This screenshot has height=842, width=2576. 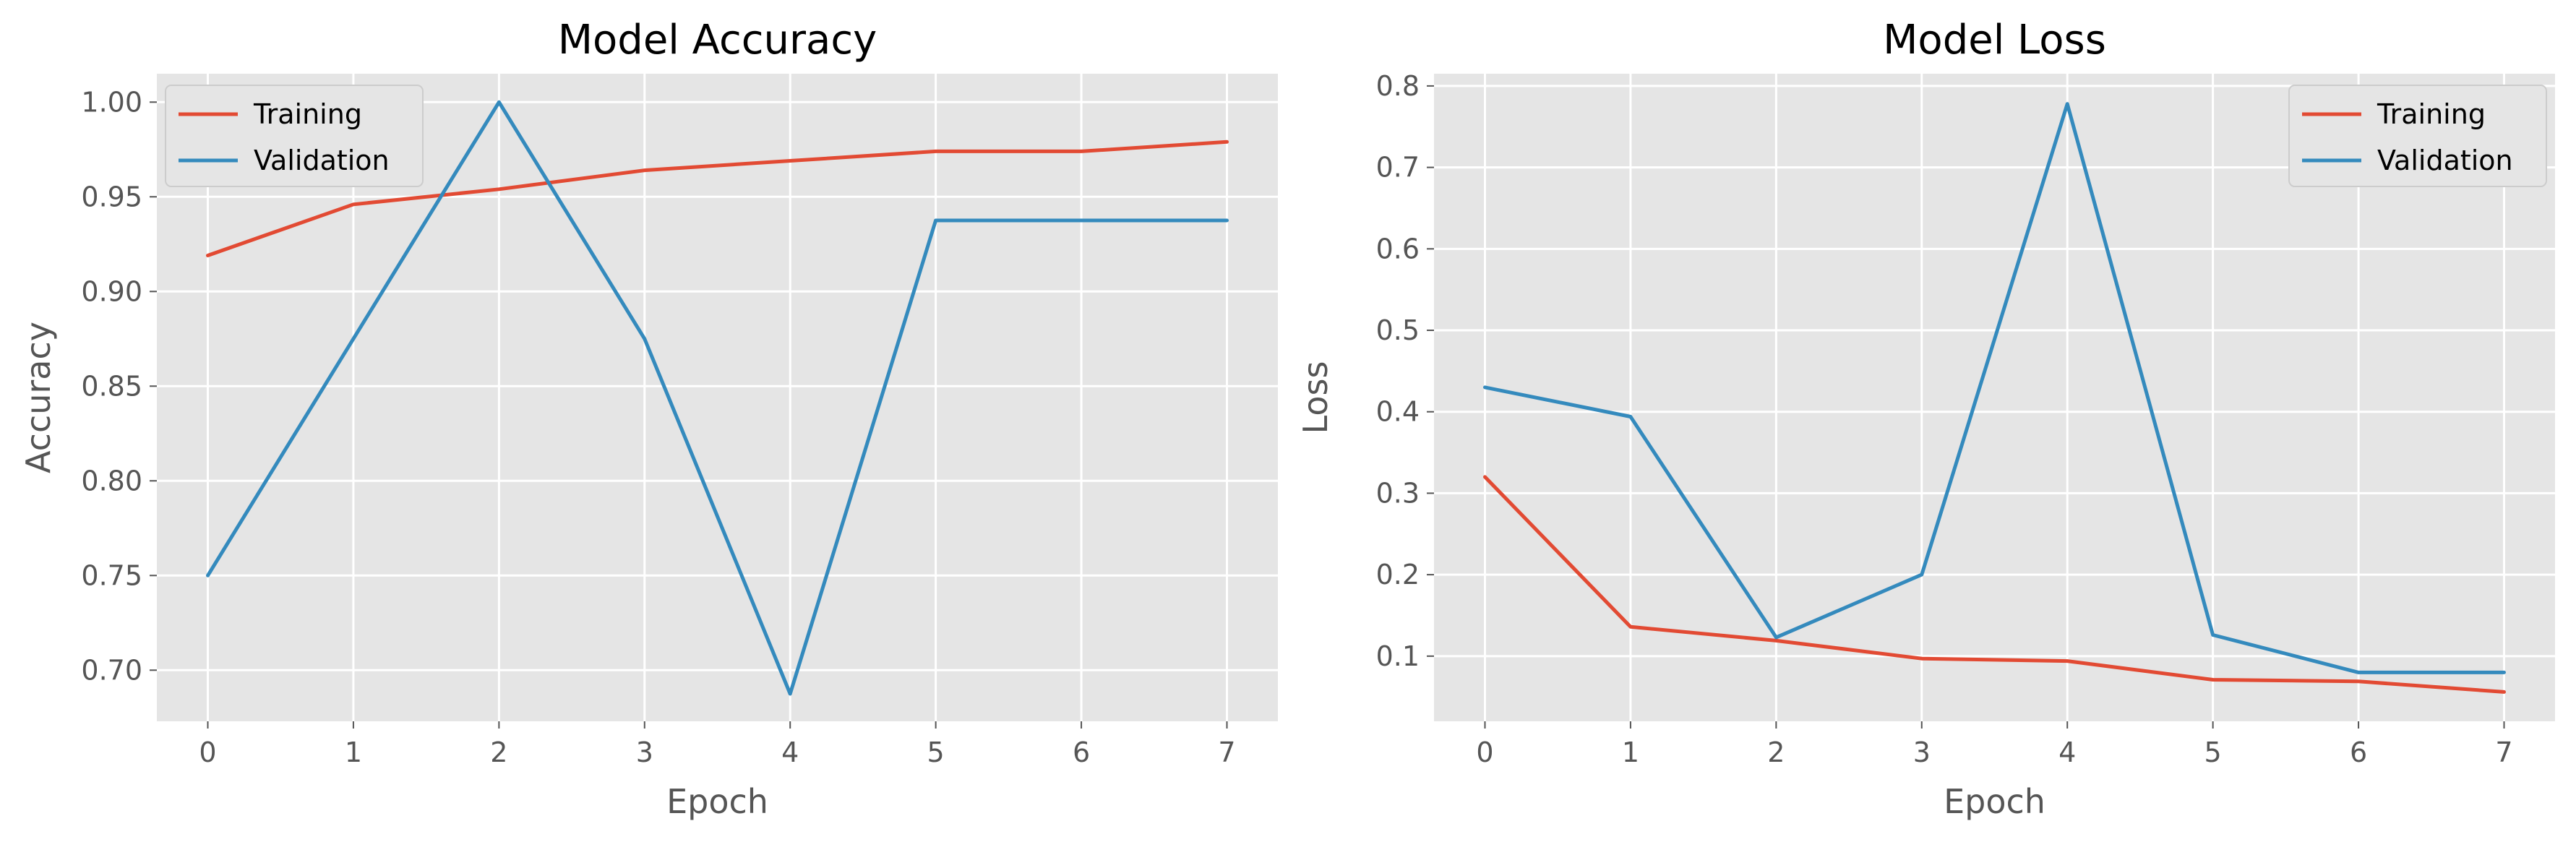 I want to click on y-tick-label: 0.8, so click(x=1398, y=86).